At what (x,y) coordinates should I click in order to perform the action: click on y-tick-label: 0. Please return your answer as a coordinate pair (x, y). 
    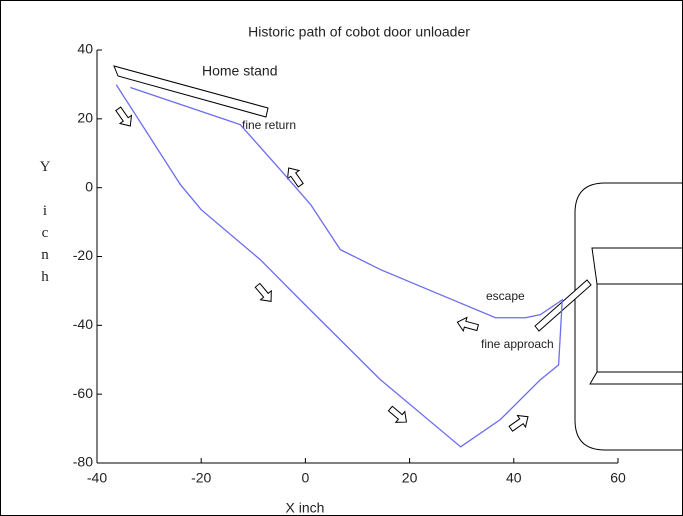
    Looking at the image, I should click on (89, 186).